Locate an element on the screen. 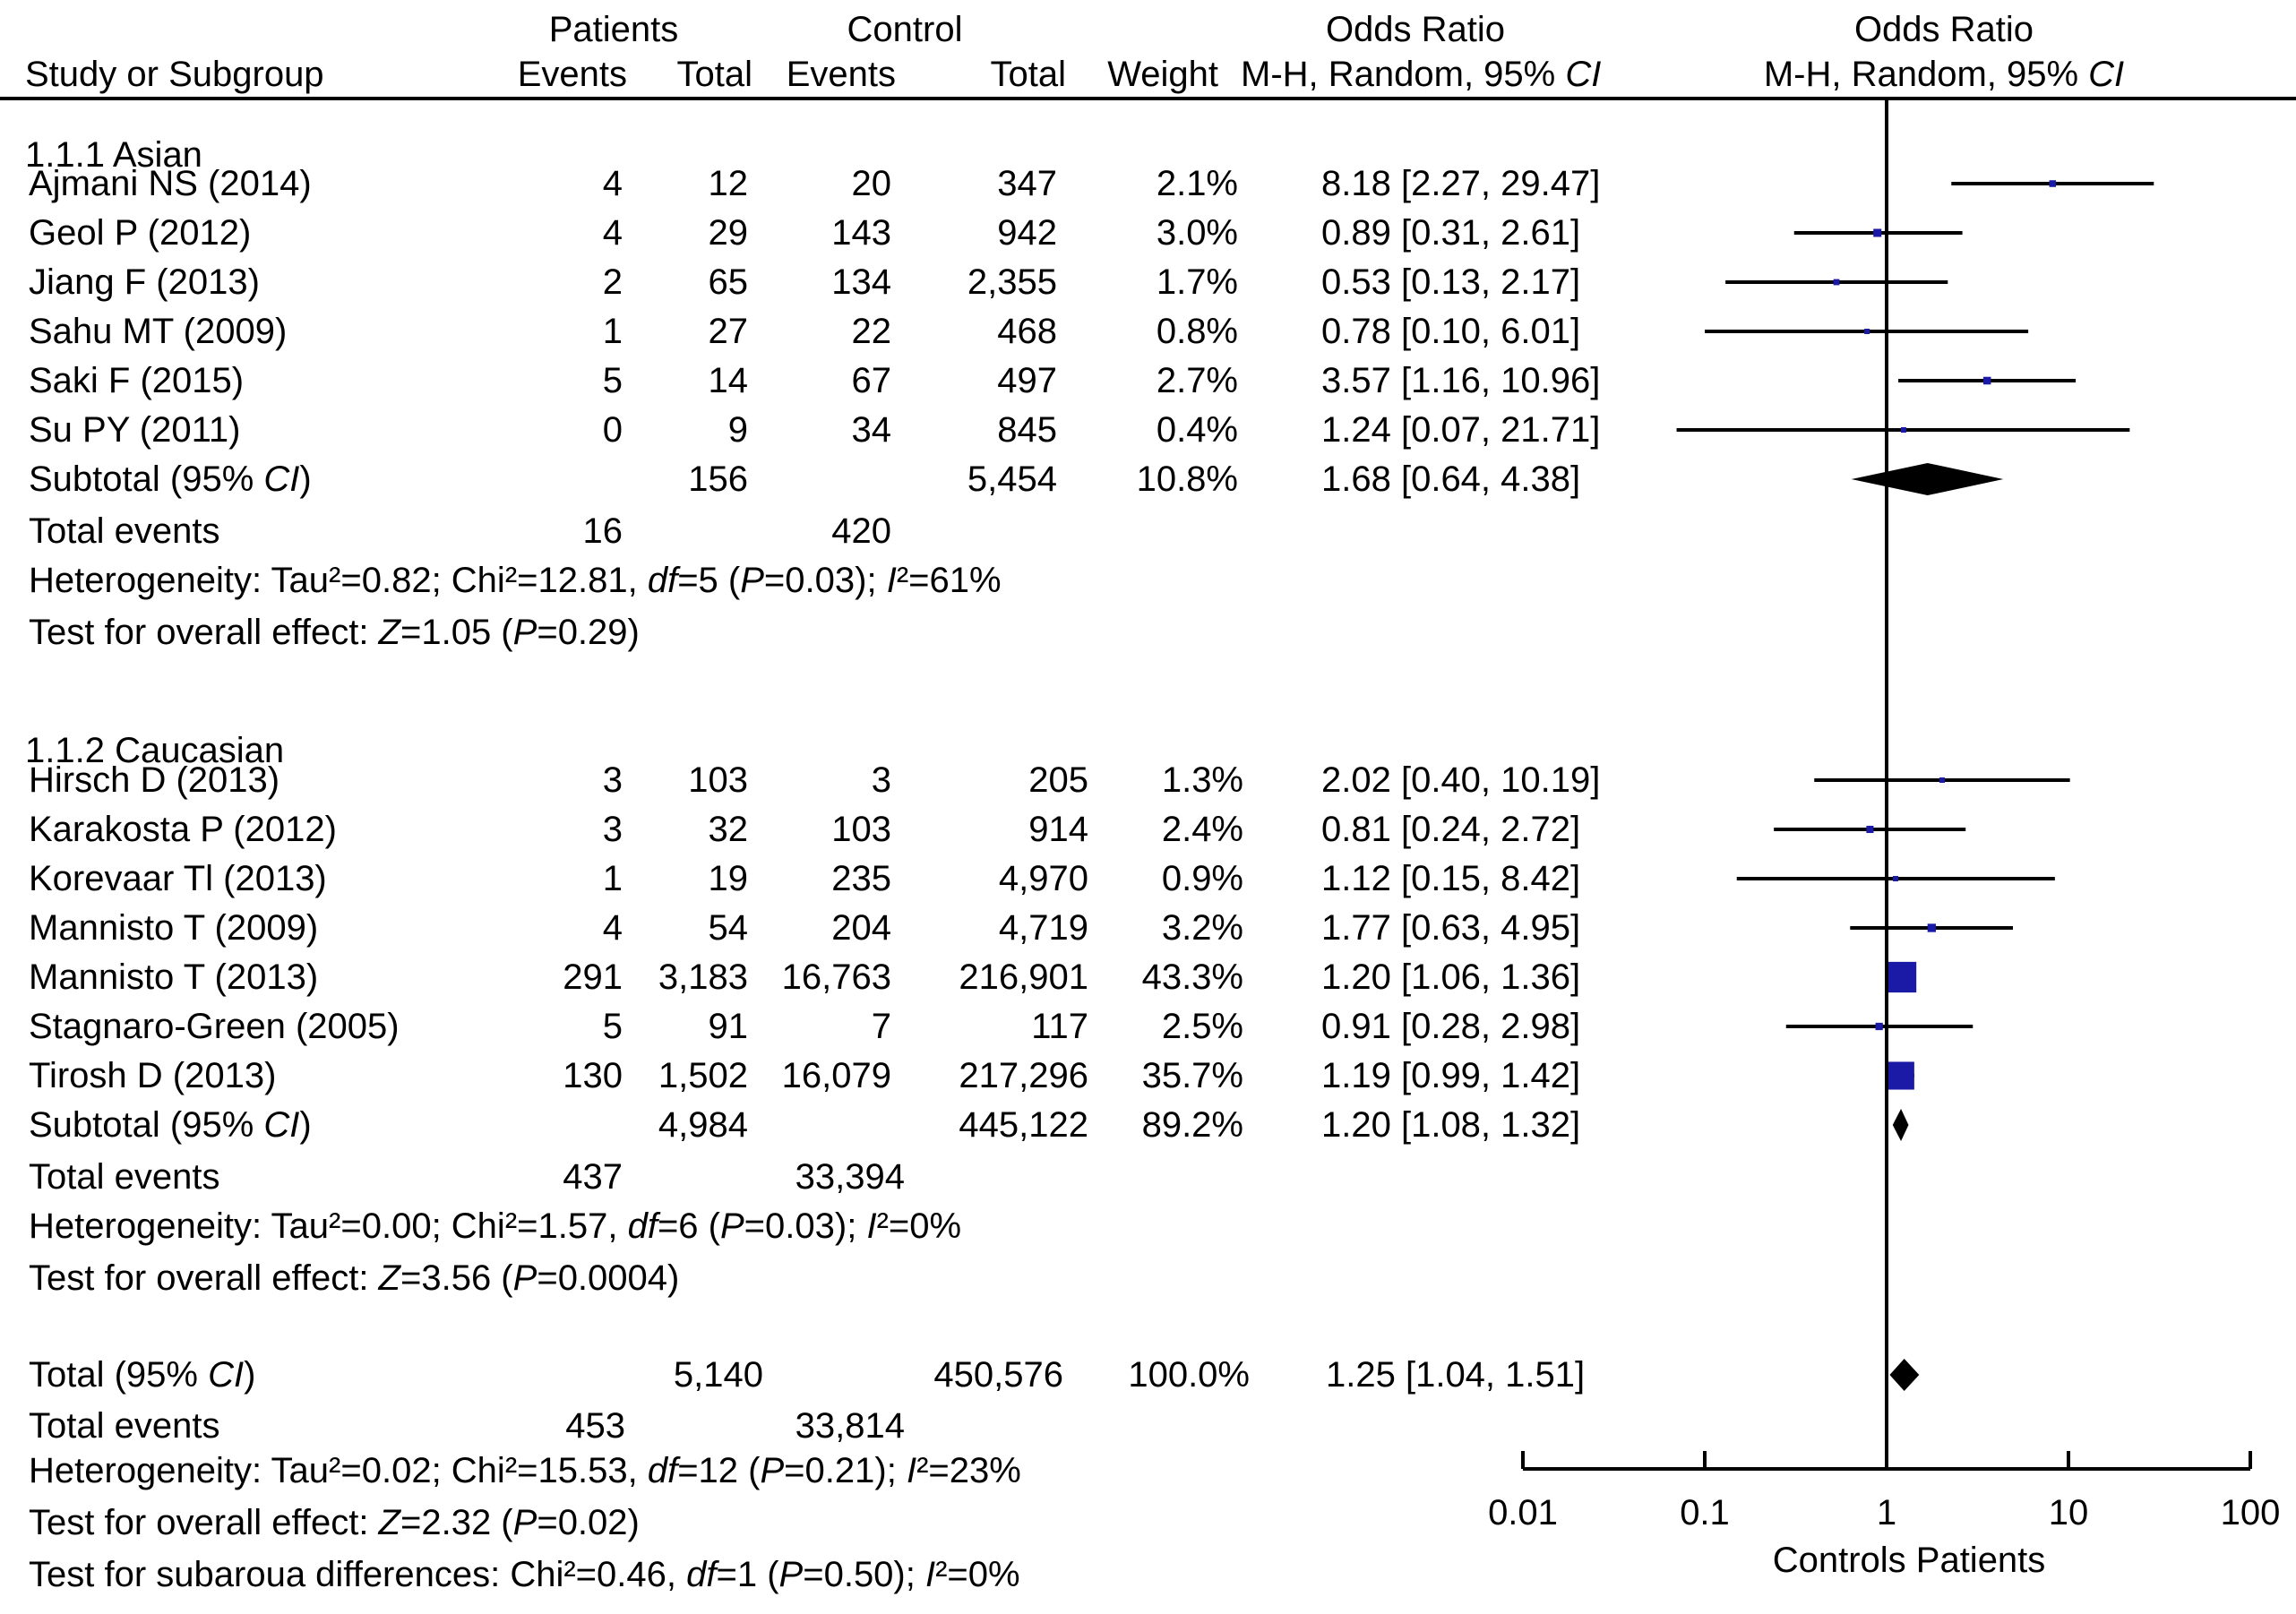 Image resolution: width=2296 pixels, height=1614 pixels. study-ci: 0.91 [0.28, 2.98] is located at coordinates (1451, 1026).